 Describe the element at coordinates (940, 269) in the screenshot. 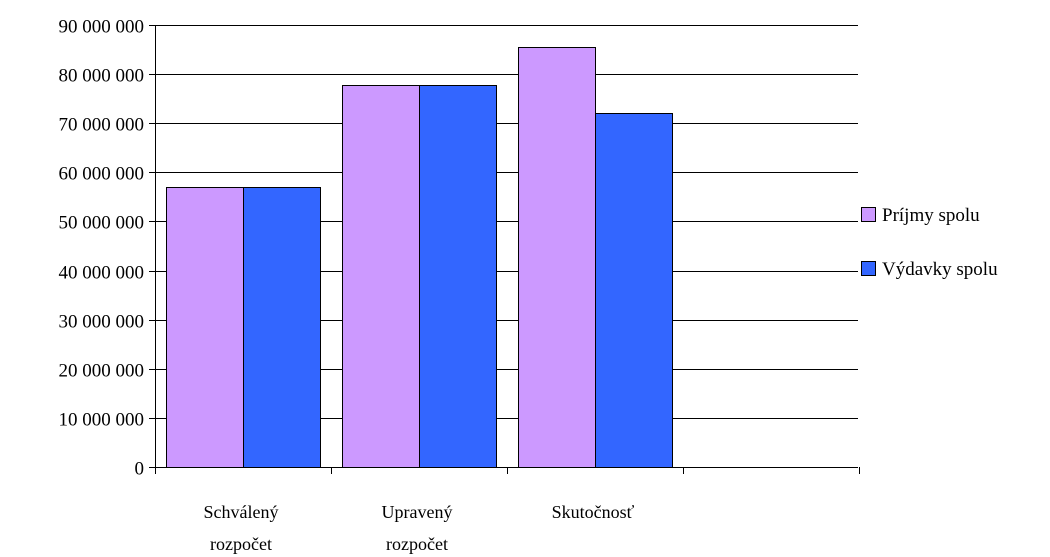

I see `legend-label: Výdavky spolu` at that location.